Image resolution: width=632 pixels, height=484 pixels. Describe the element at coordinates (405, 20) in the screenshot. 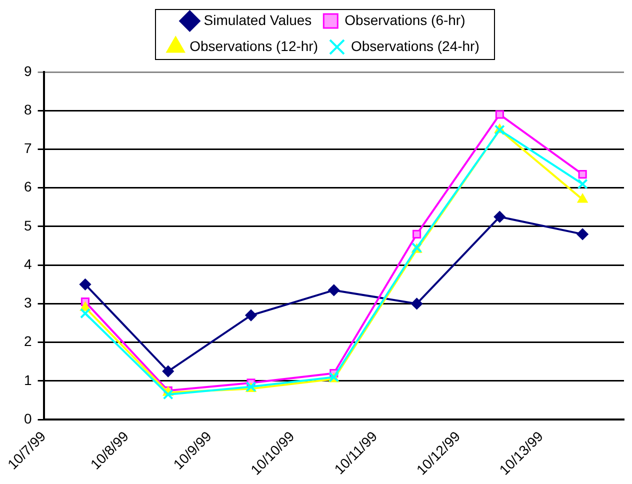

I see `legend-label: Observations (6-hr)` at that location.